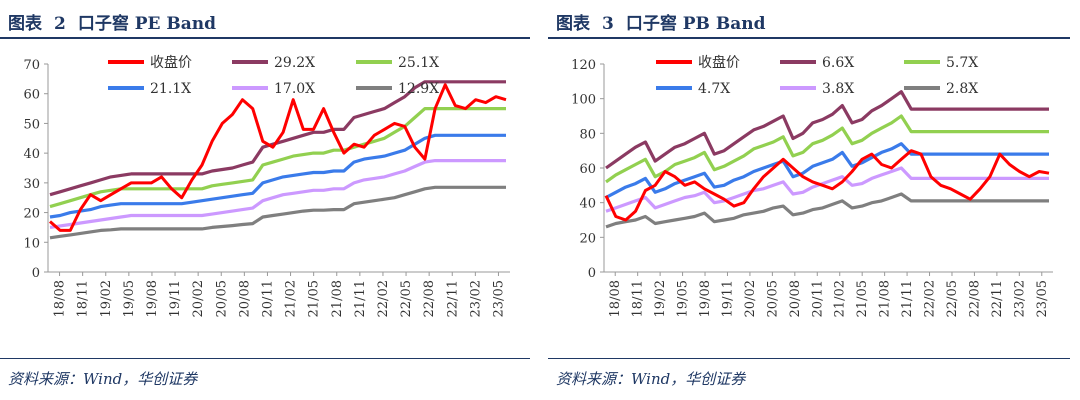 The height and width of the screenshot is (400, 1080). I want to click on y-tick-label: 30, so click(31, 184).